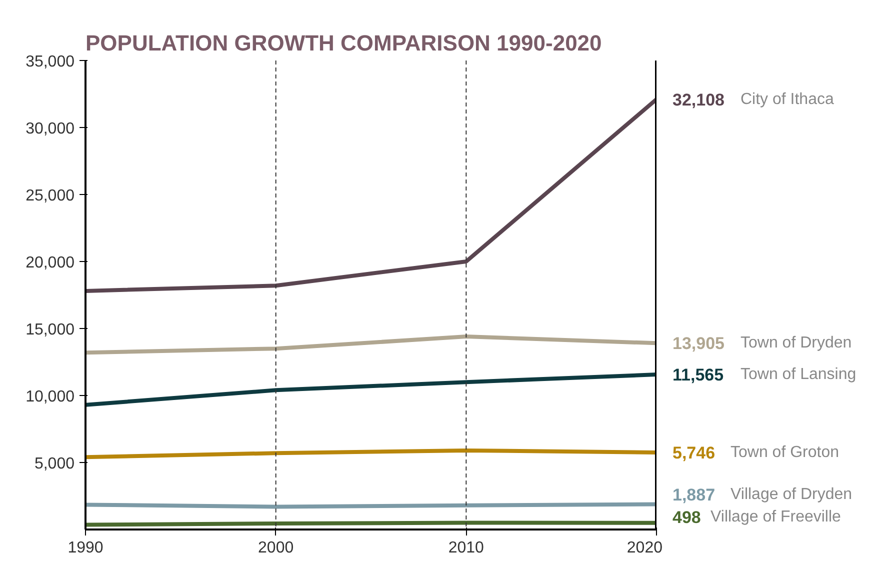 The height and width of the screenshot is (564, 892). I want to click on text: Town of Dryden, so click(796, 343).